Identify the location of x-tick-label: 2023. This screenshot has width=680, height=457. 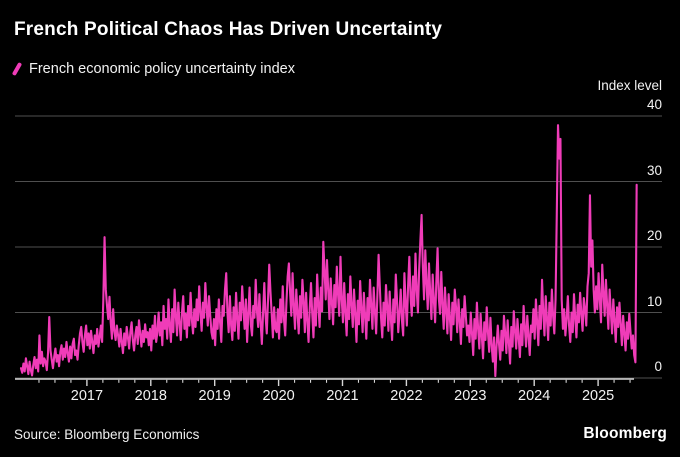
(470, 396).